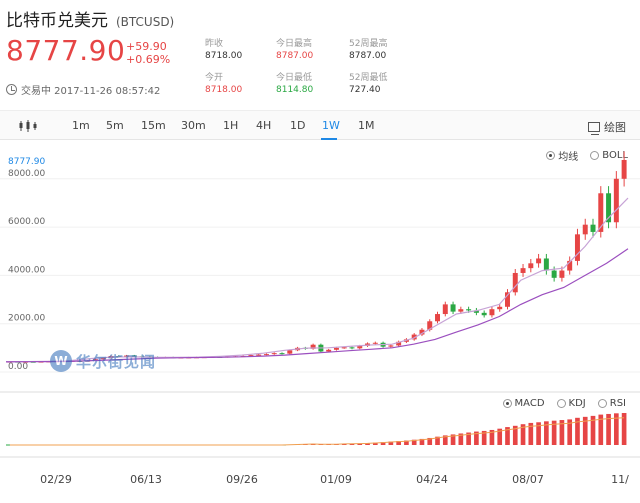 The height and width of the screenshot is (503, 640). I want to click on x-tick-label: 02/29, so click(56, 479).